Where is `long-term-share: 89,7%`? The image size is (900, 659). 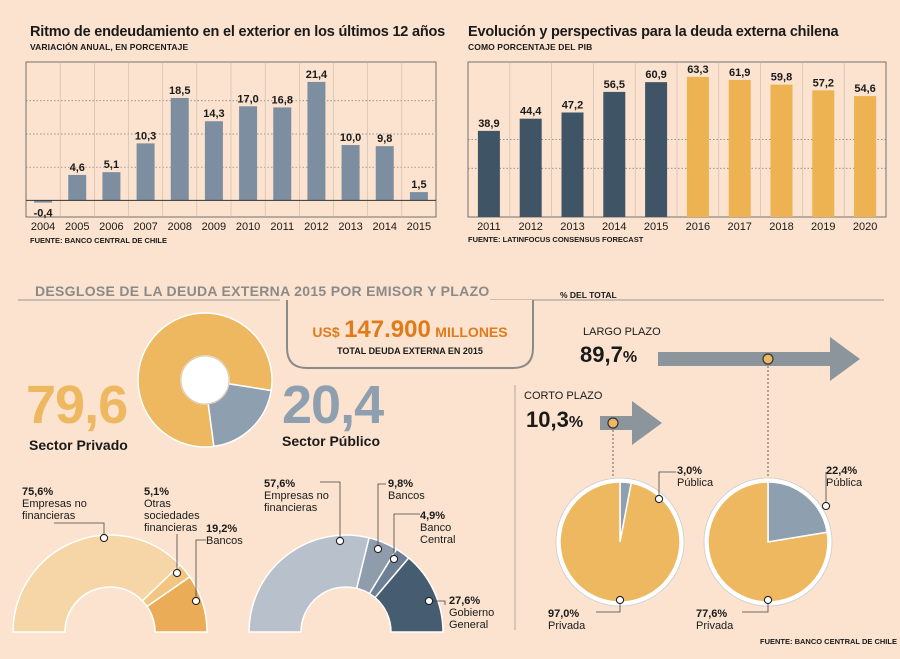 long-term-share: 89,7% is located at coordinates (608, 355).